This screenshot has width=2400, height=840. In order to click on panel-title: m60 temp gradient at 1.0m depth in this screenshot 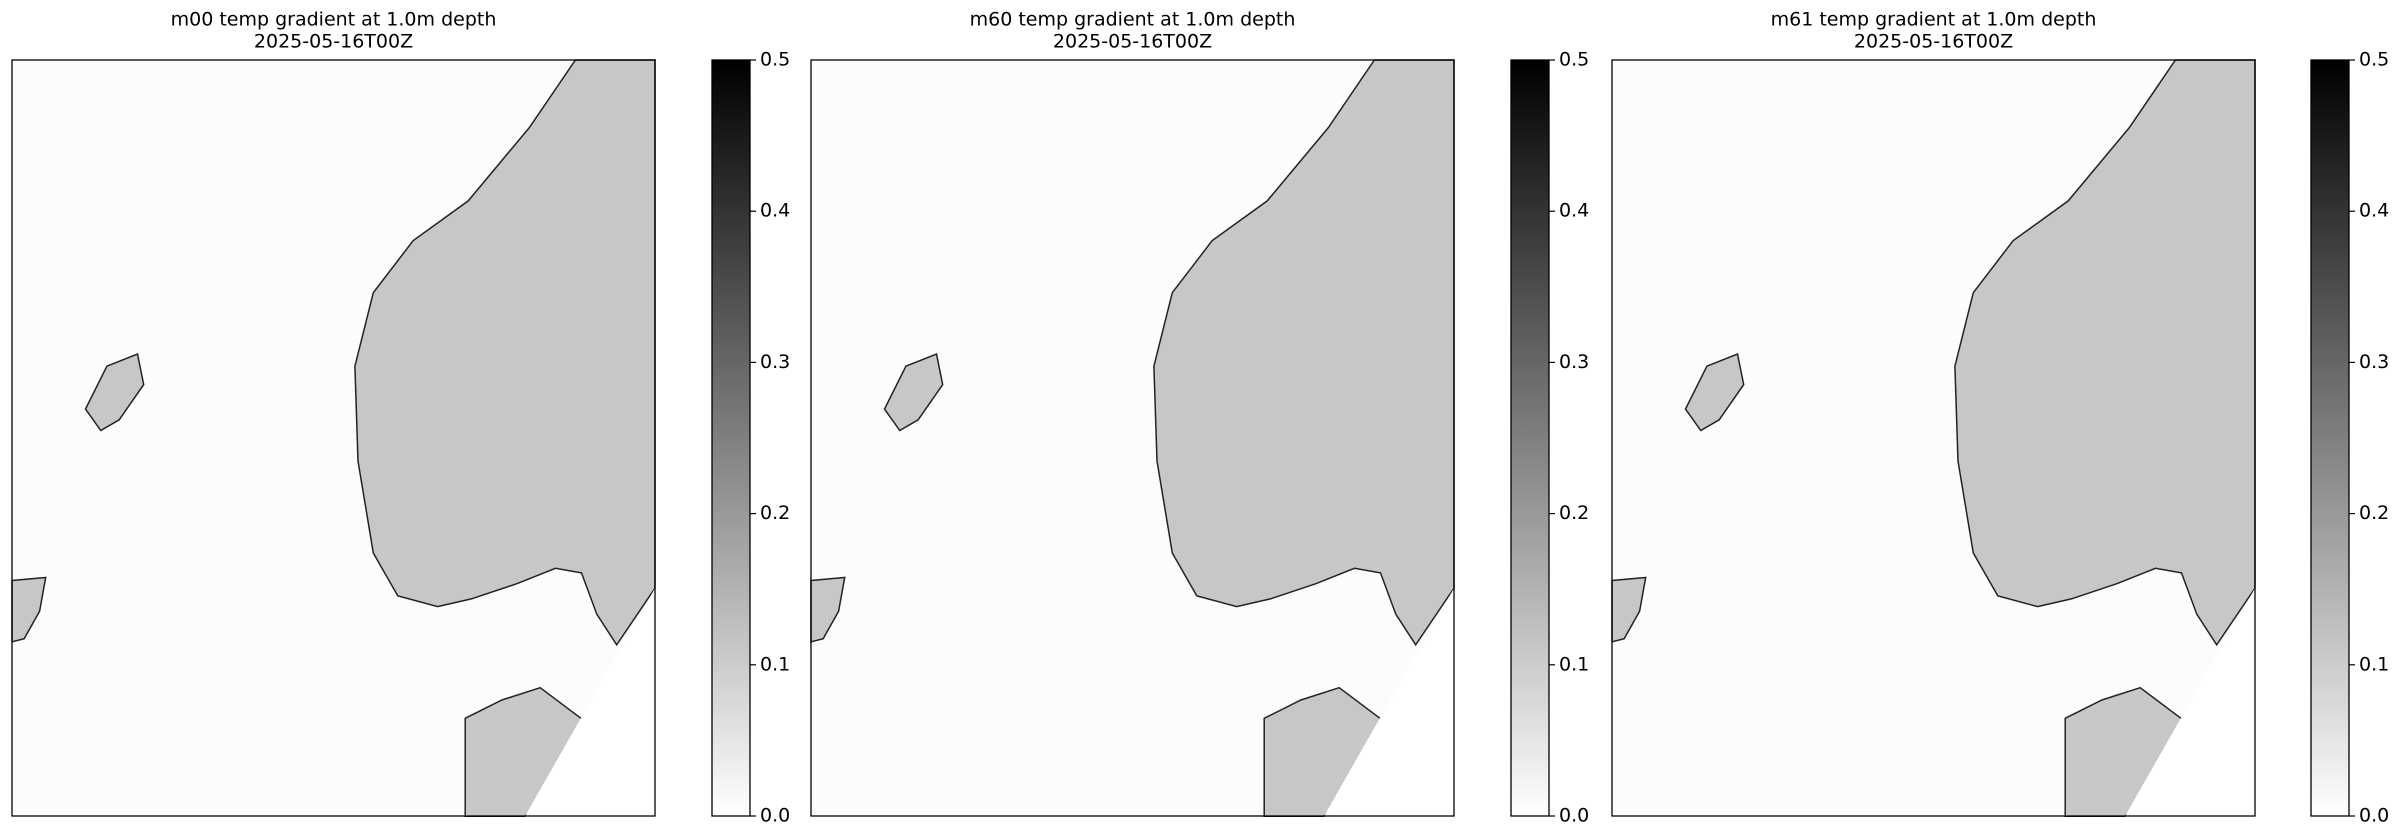, I will do `click(1133, 20)`.